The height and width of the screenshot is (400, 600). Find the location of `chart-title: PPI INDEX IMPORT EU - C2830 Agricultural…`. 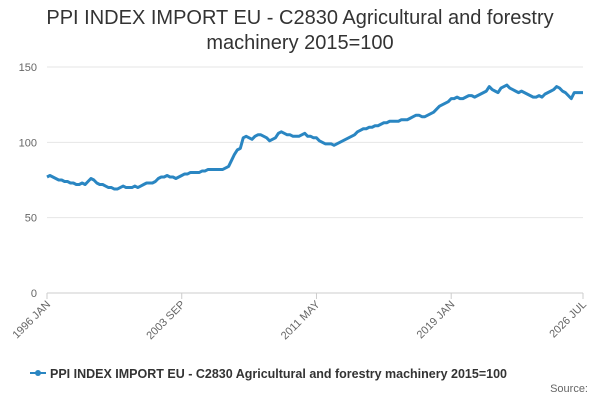

chart-title: PPI INDEX IMPORT EU - C2830 Agricultural… is located at coordinates (300, 30).